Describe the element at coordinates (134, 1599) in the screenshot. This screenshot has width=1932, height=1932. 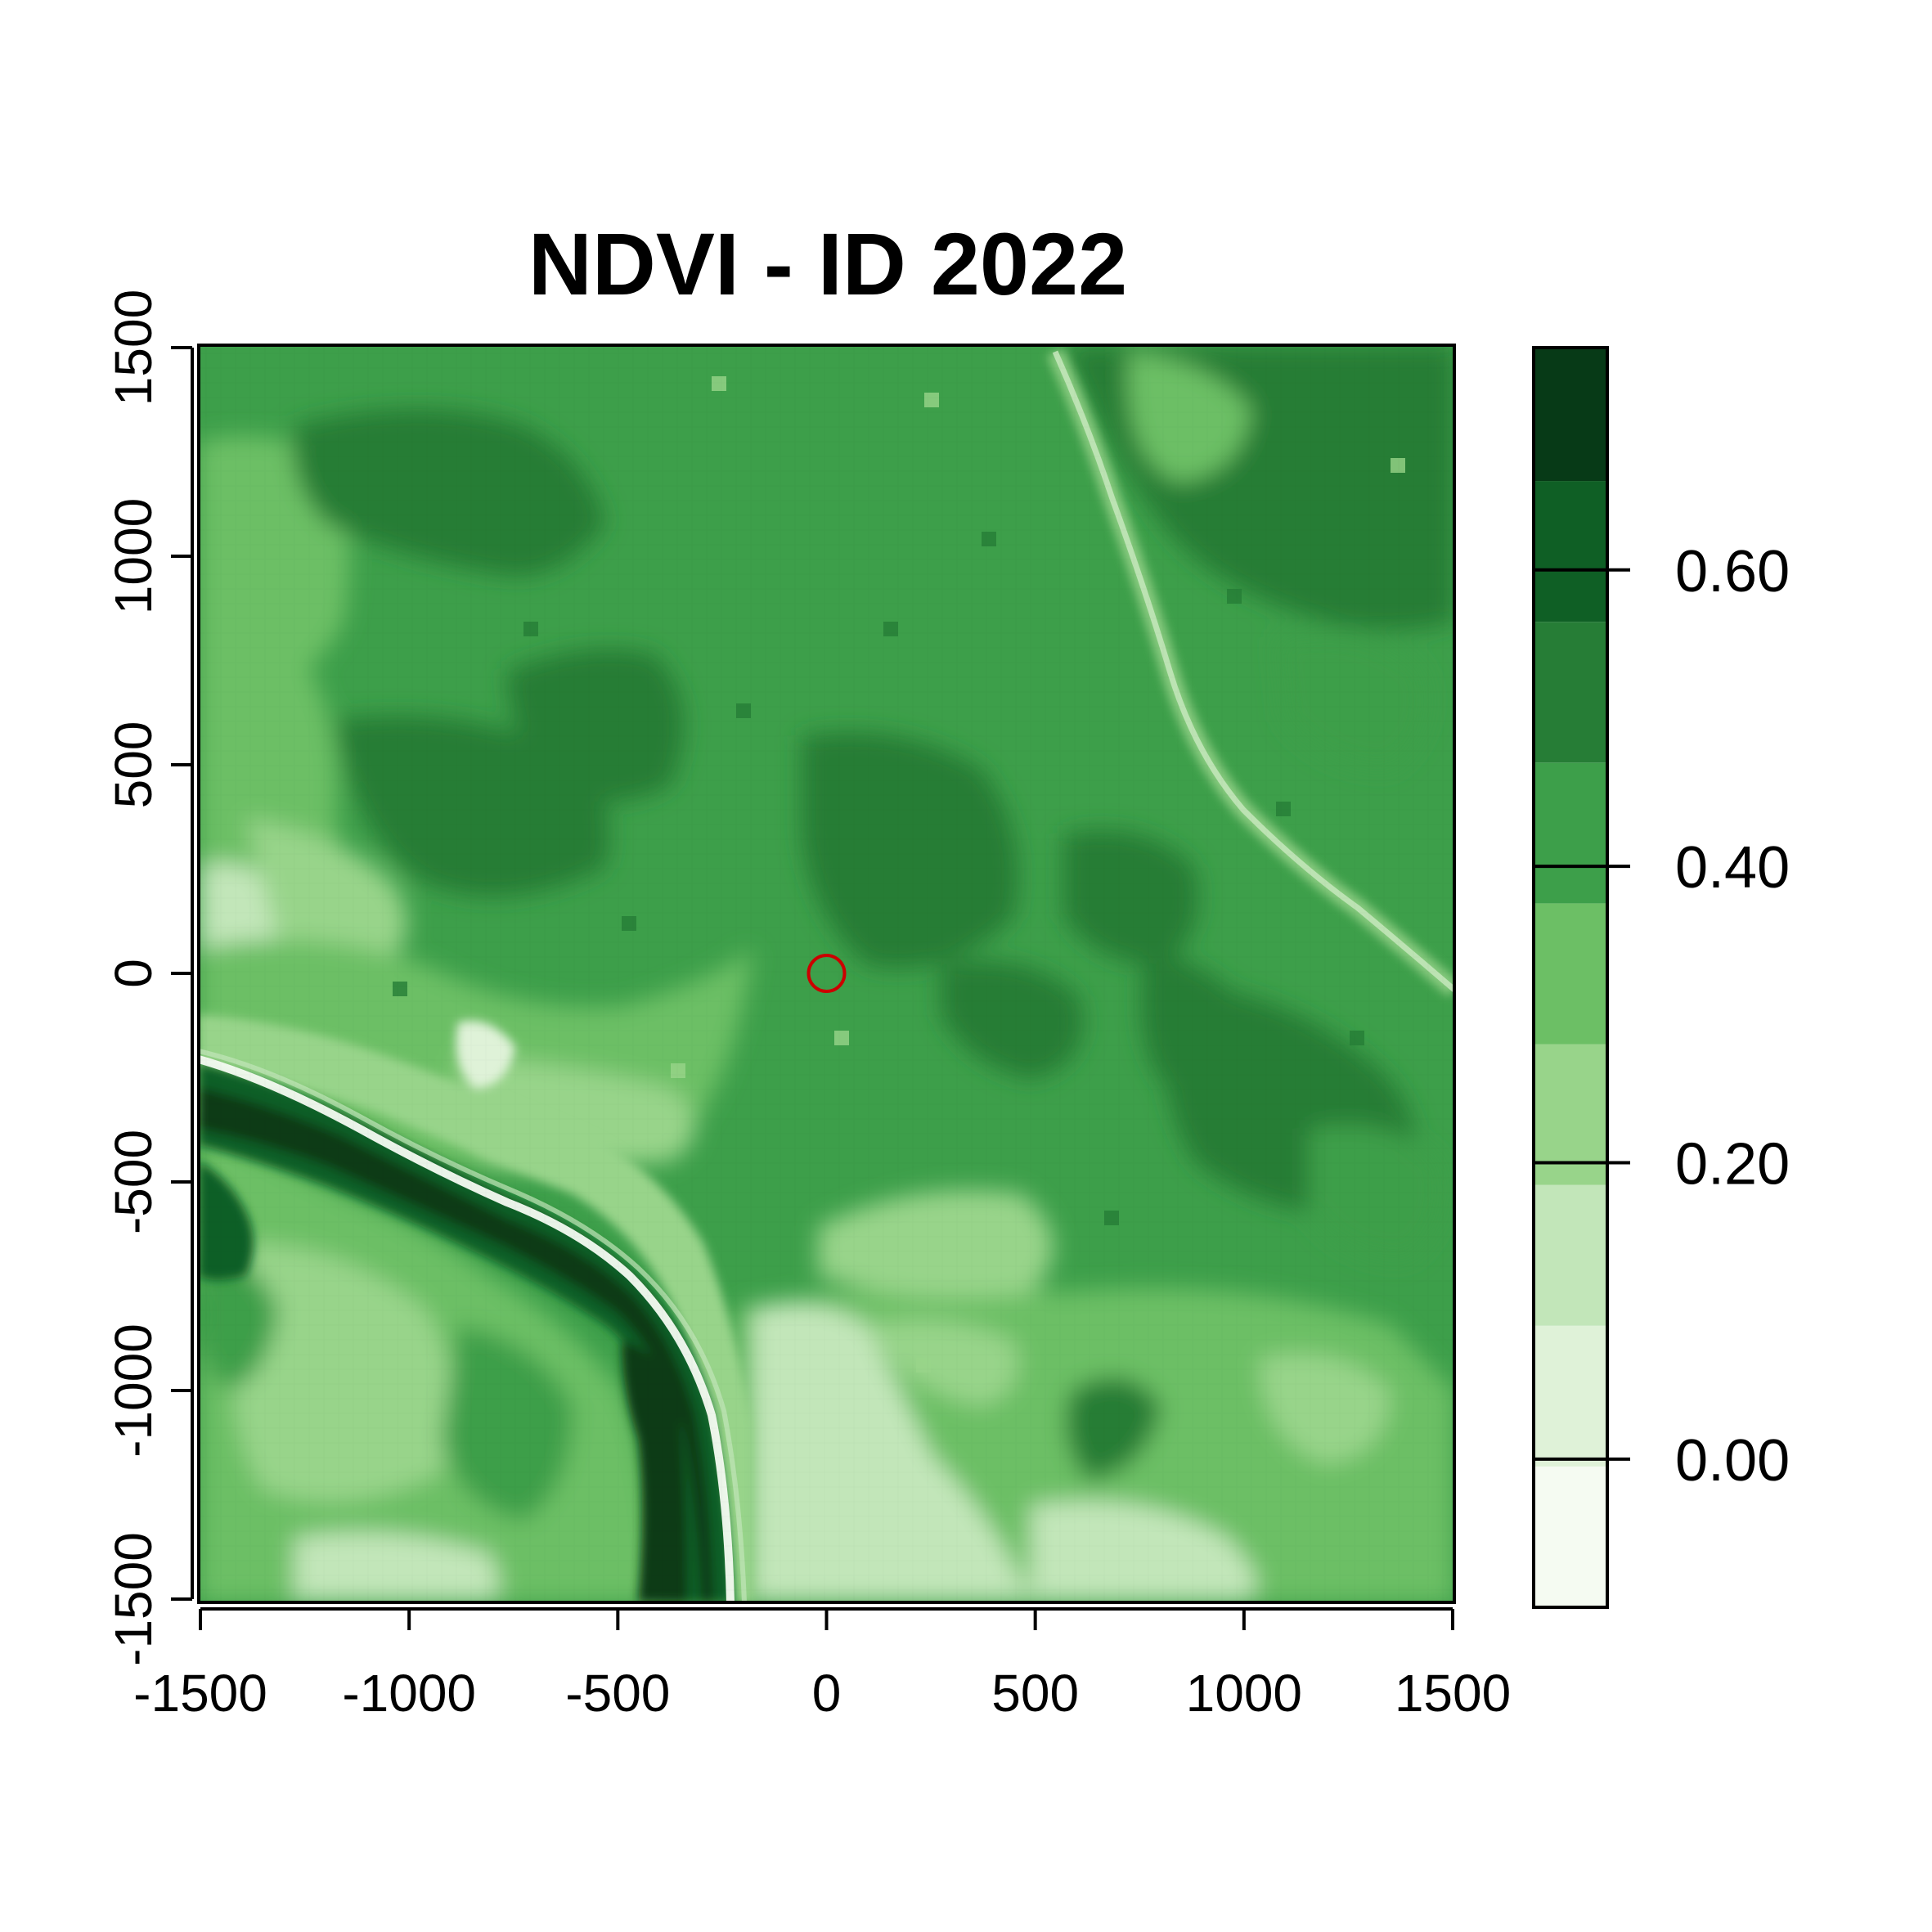
I see `y-tick-label: -1500` at that location.